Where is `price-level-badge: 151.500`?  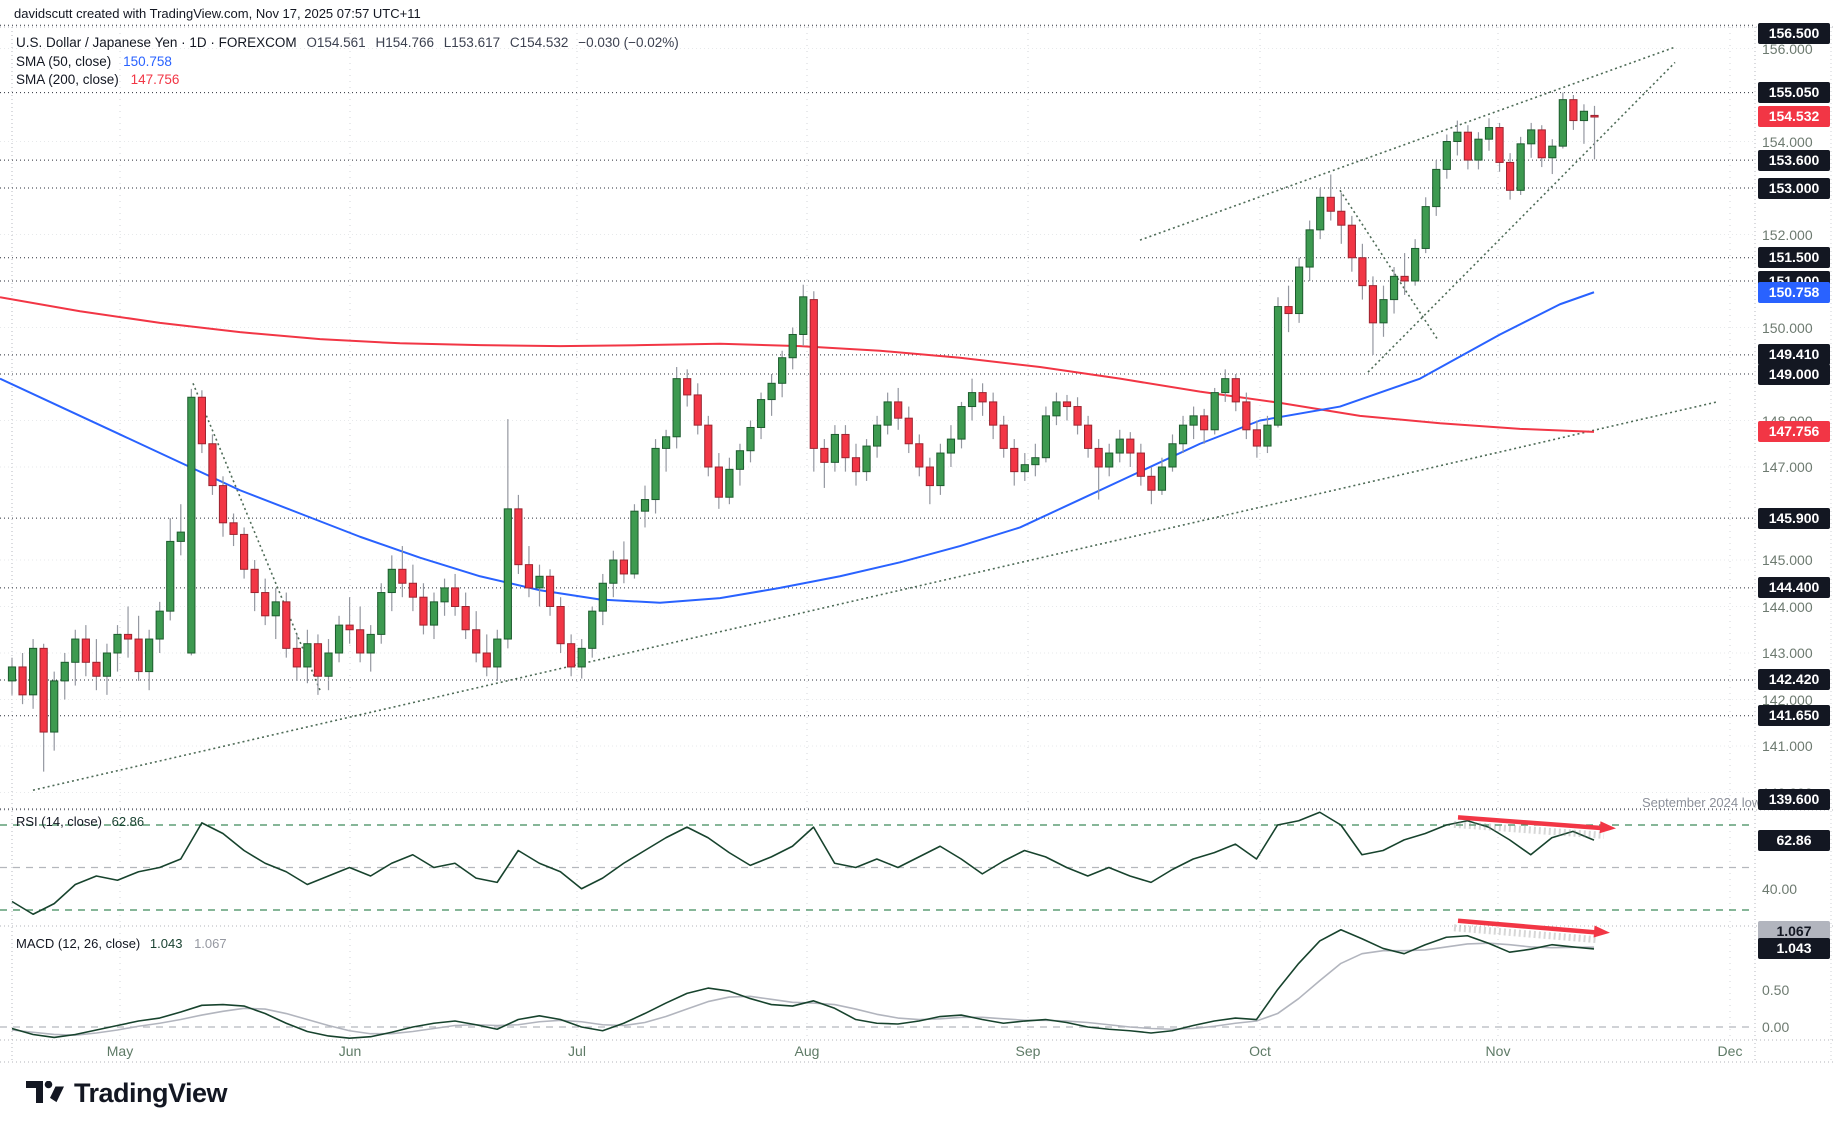 price-level-badge: 151.500 is located at coordinates (1794, 258).